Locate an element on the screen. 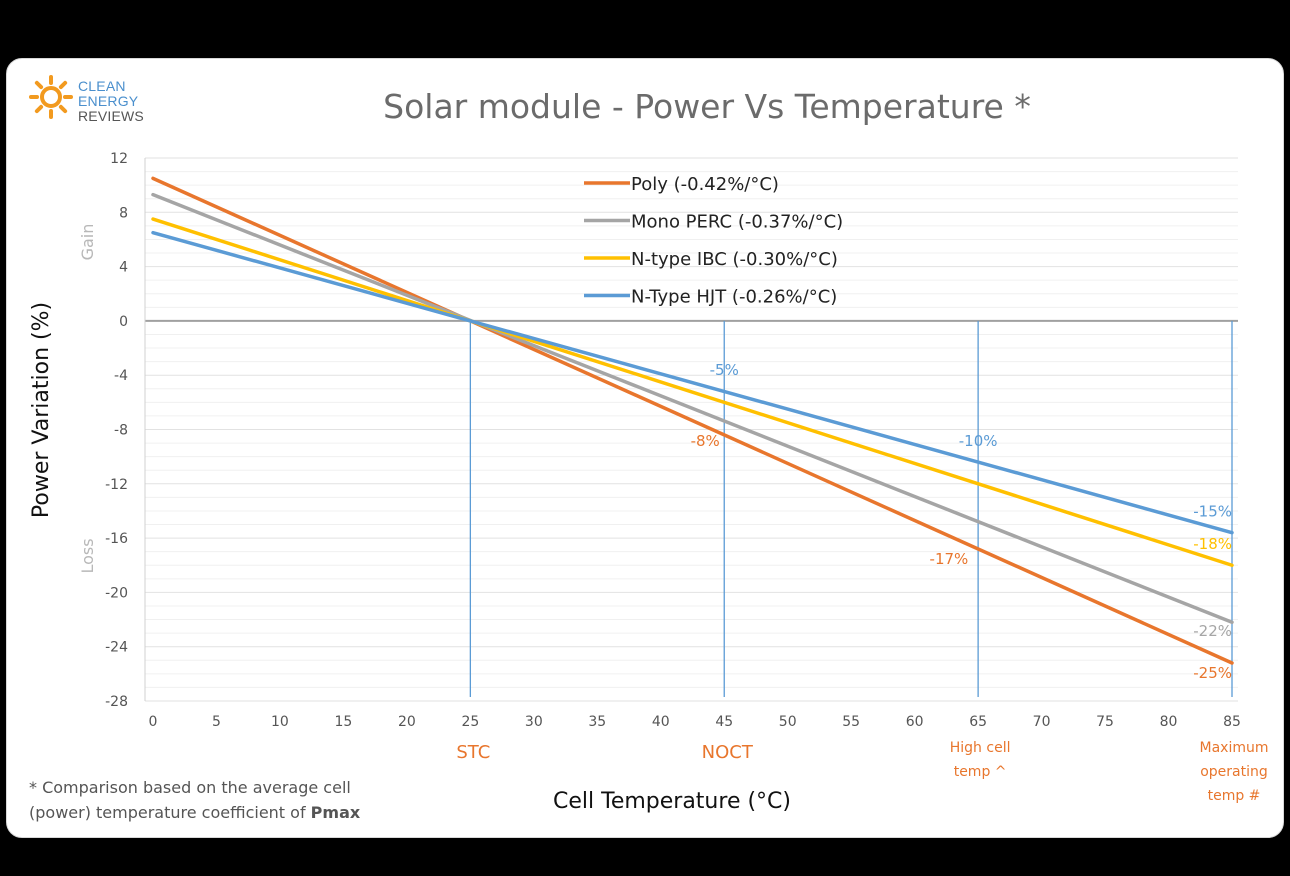 Image resolution: width=1290 pixels, height=876 pixels. y-tick-label: -8 is located at coordinates (121, 431).